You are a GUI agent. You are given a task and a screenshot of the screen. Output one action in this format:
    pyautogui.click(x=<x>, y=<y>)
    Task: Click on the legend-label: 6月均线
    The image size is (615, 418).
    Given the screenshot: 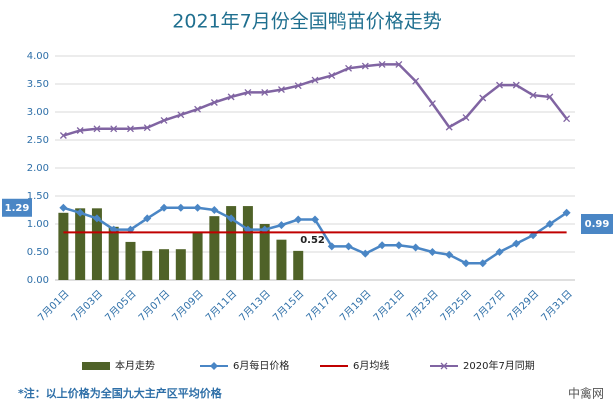 What is the action you would take?
    pyautogui.click(x=371, y=365)
    